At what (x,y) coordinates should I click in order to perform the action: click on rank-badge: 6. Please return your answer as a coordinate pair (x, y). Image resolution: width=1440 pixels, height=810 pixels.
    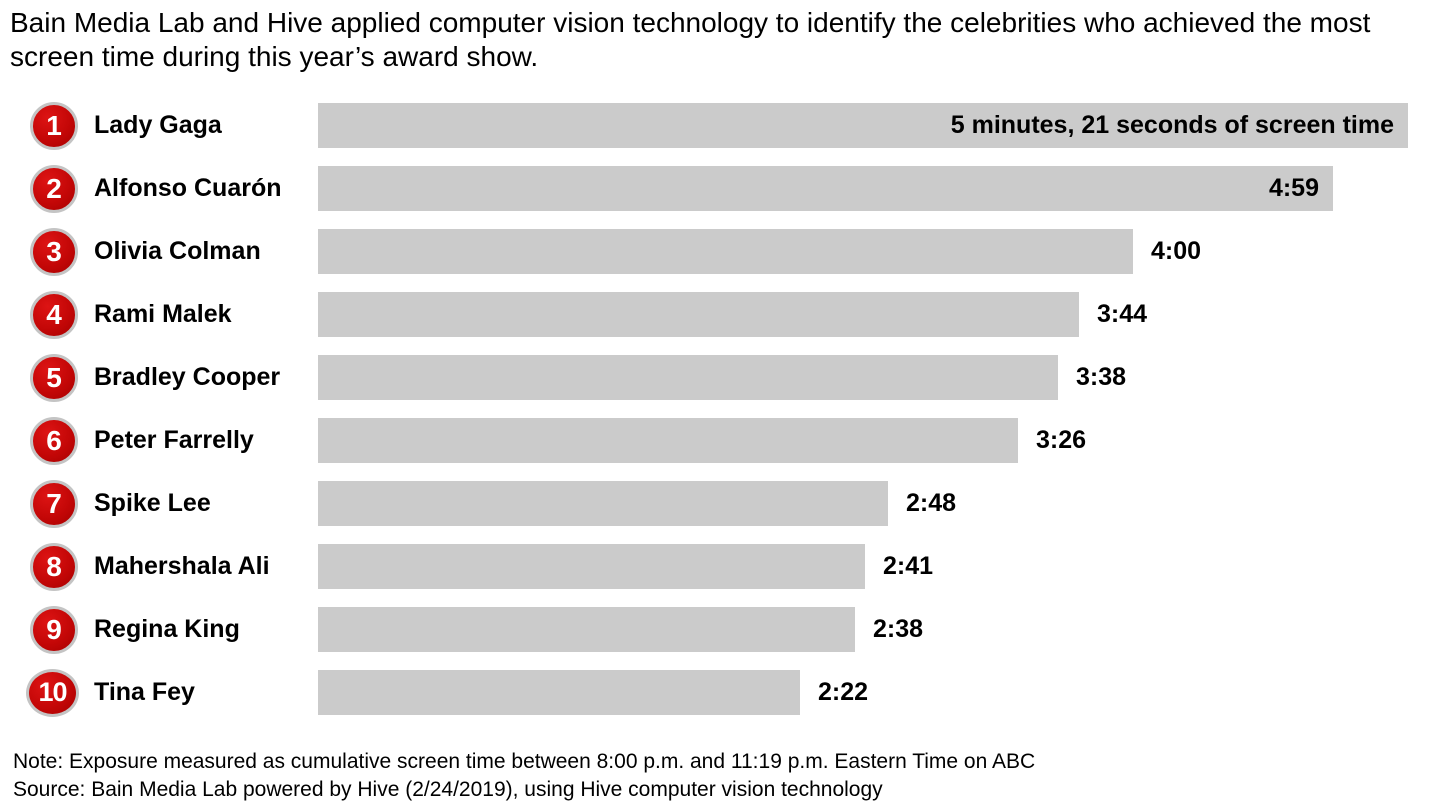
    Looking at the image, I should click on (54, 440).